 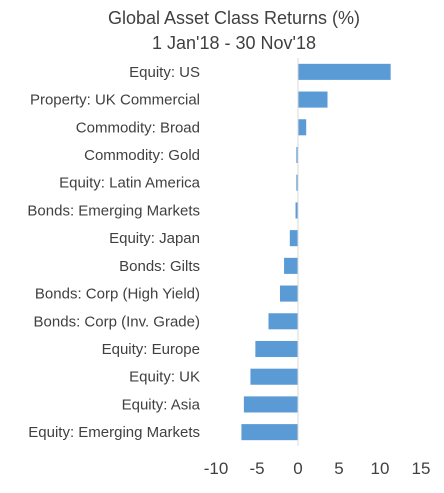 I want to click on category-label-bonds-corp-inv-grade: Bonds: Corp (Inv. Grade), so click(x=117, y=321).